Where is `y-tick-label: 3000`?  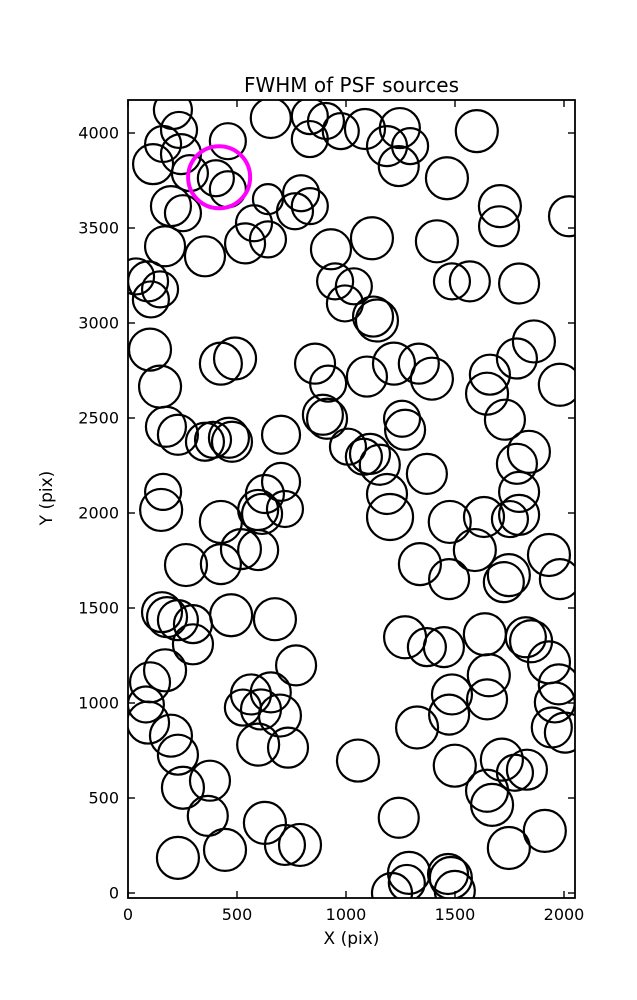 y-tick-label: 3000 is located at coordinates (98, 323).